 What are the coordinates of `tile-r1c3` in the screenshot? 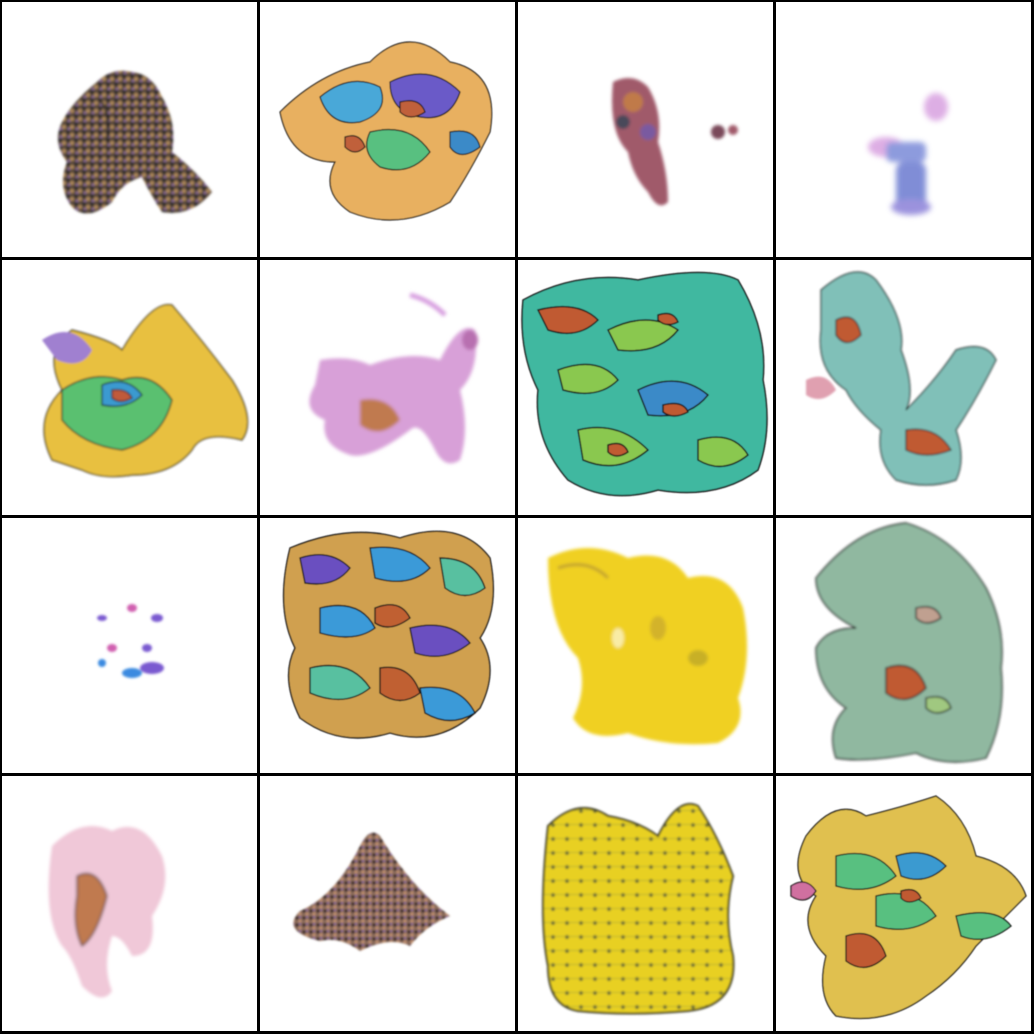 It's located at (645, 129).